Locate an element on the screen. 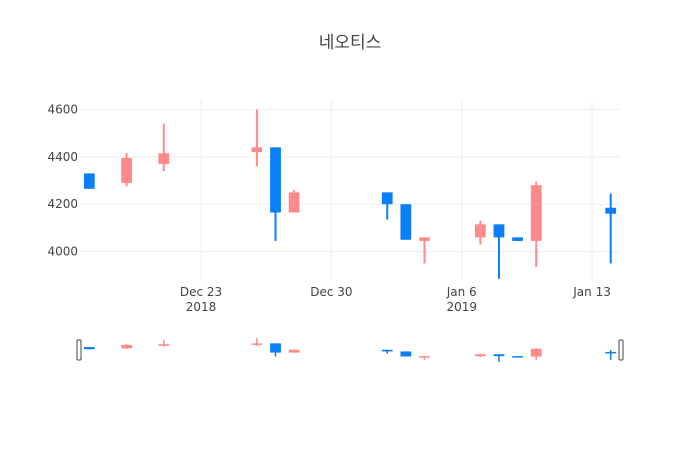 The height and width of the screenshot is (450, 700). x-tick-label: Dec 23 is located at coordinates (201, 292).